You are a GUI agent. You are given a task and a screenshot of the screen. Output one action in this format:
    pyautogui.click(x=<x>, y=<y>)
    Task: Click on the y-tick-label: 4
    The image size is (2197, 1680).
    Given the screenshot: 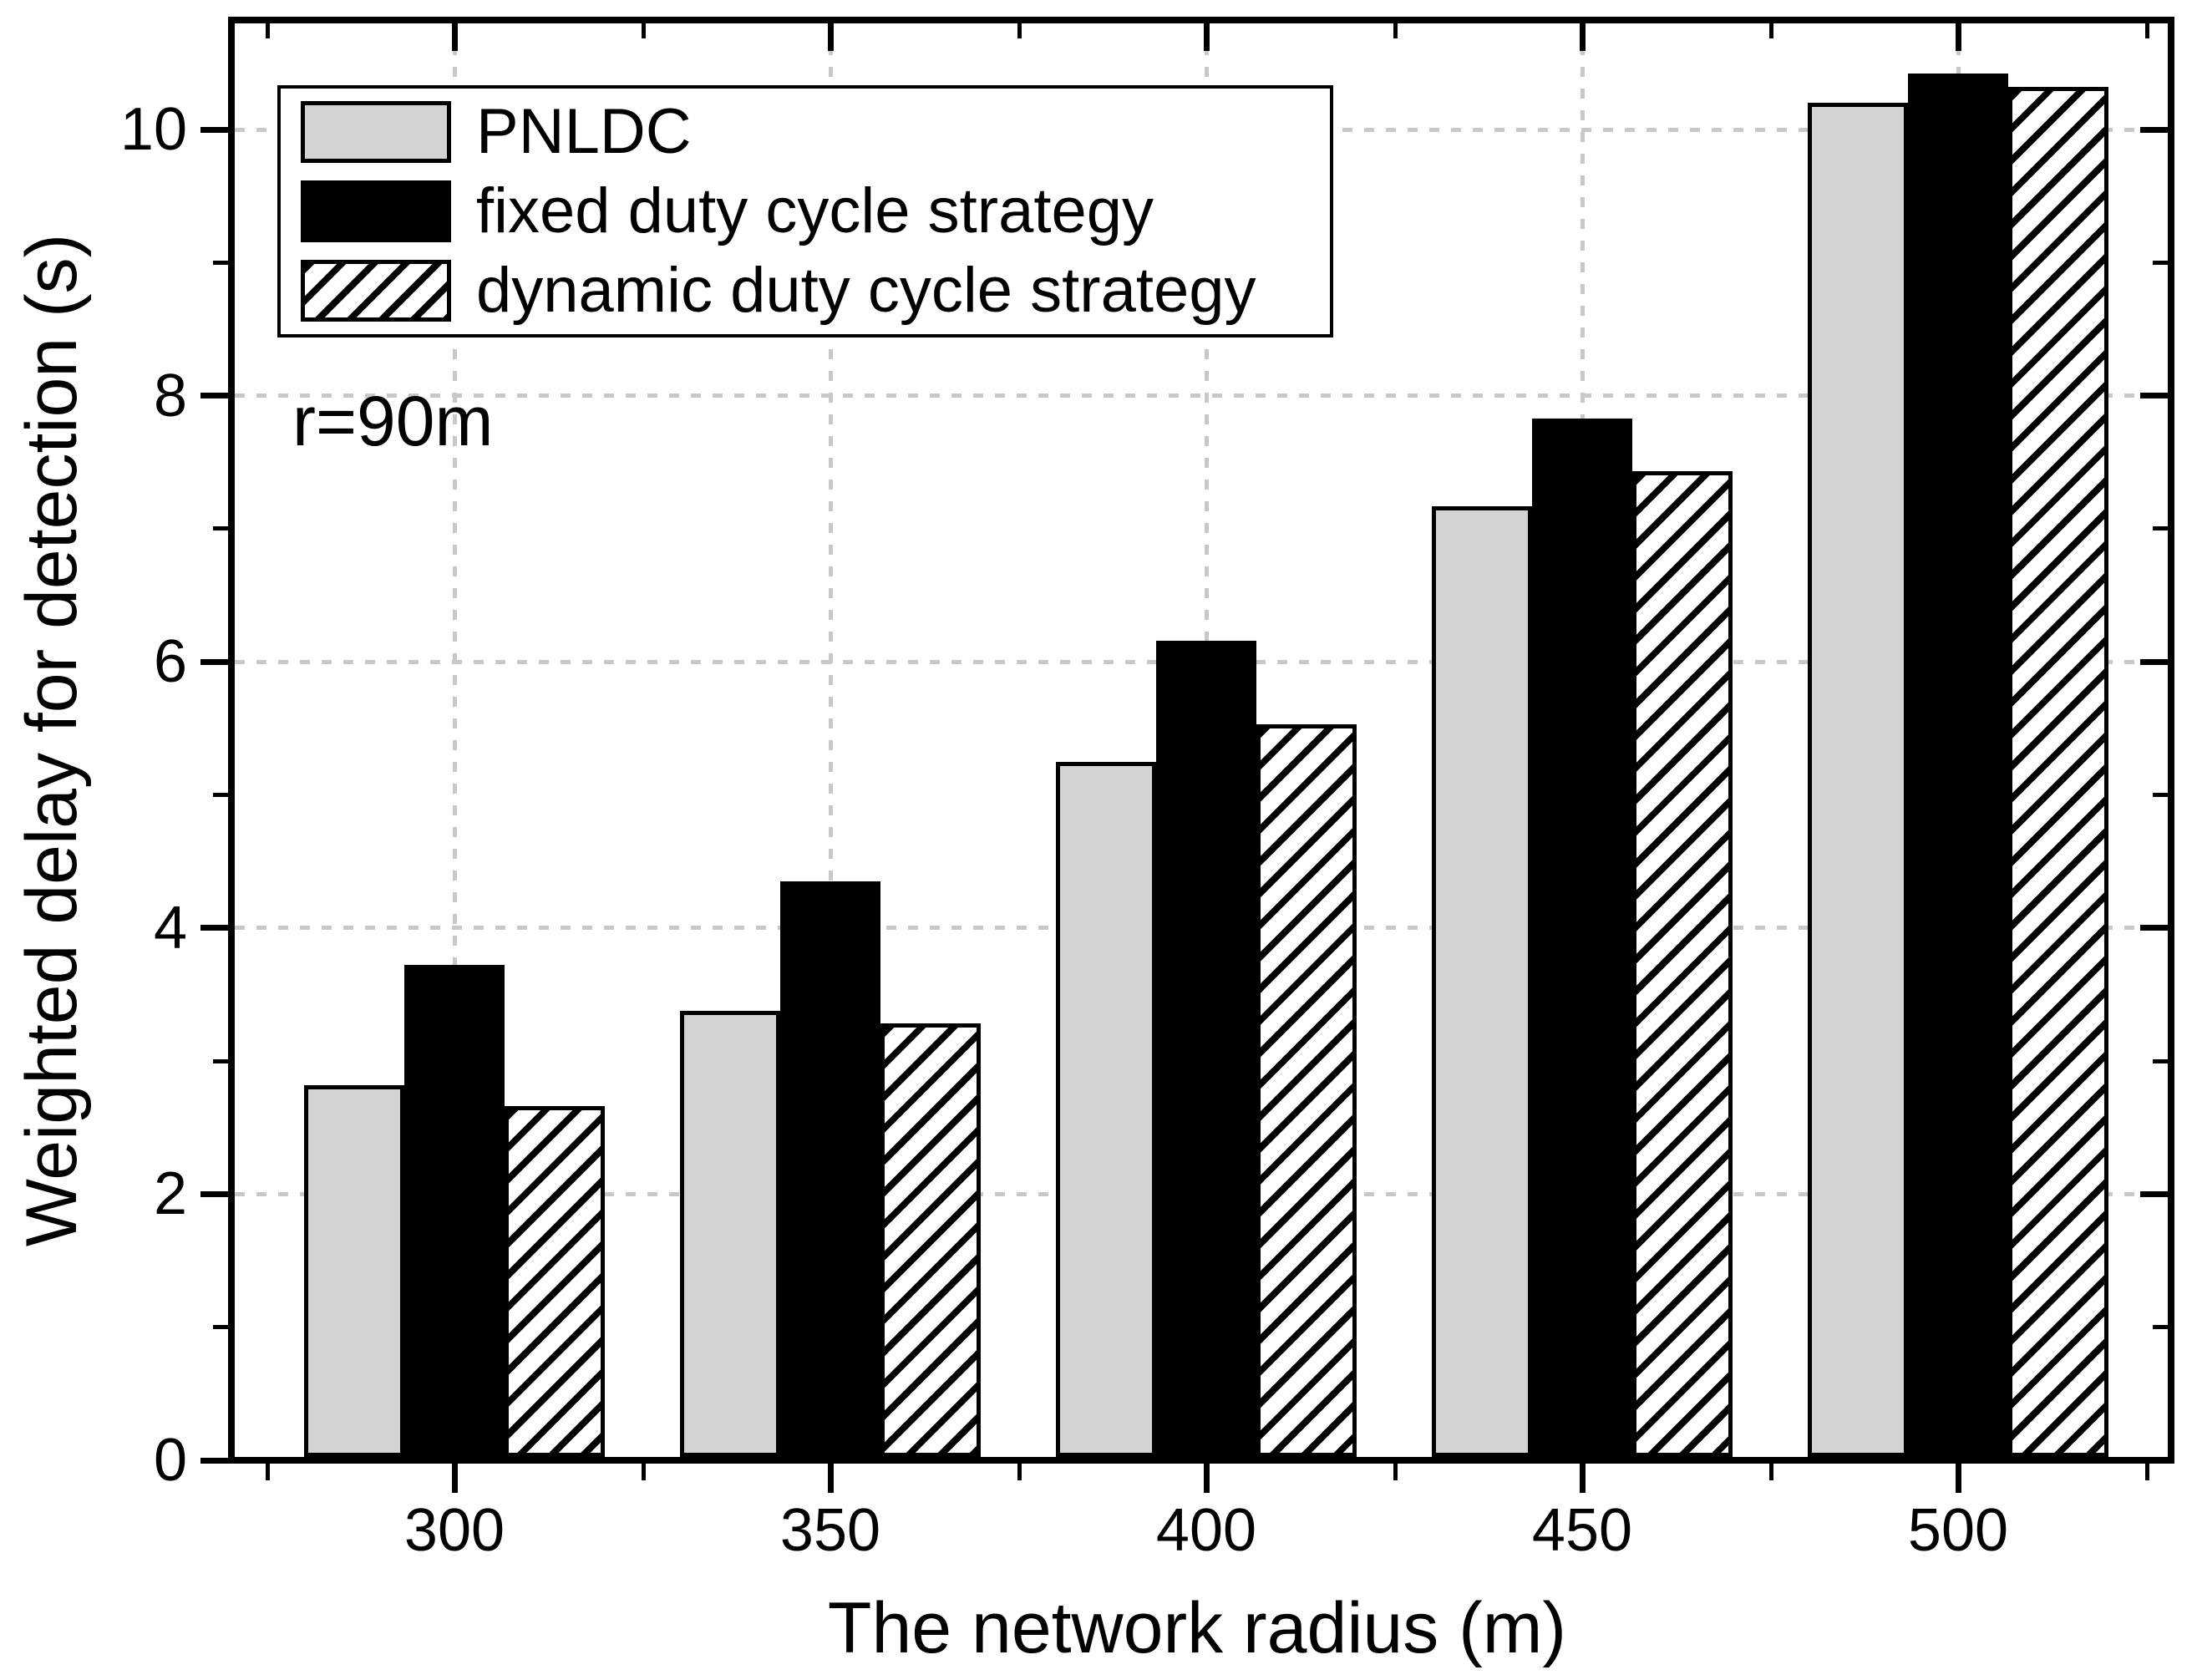 What is the action you would take?
    pyautogui.click(x=170, y=928)
    